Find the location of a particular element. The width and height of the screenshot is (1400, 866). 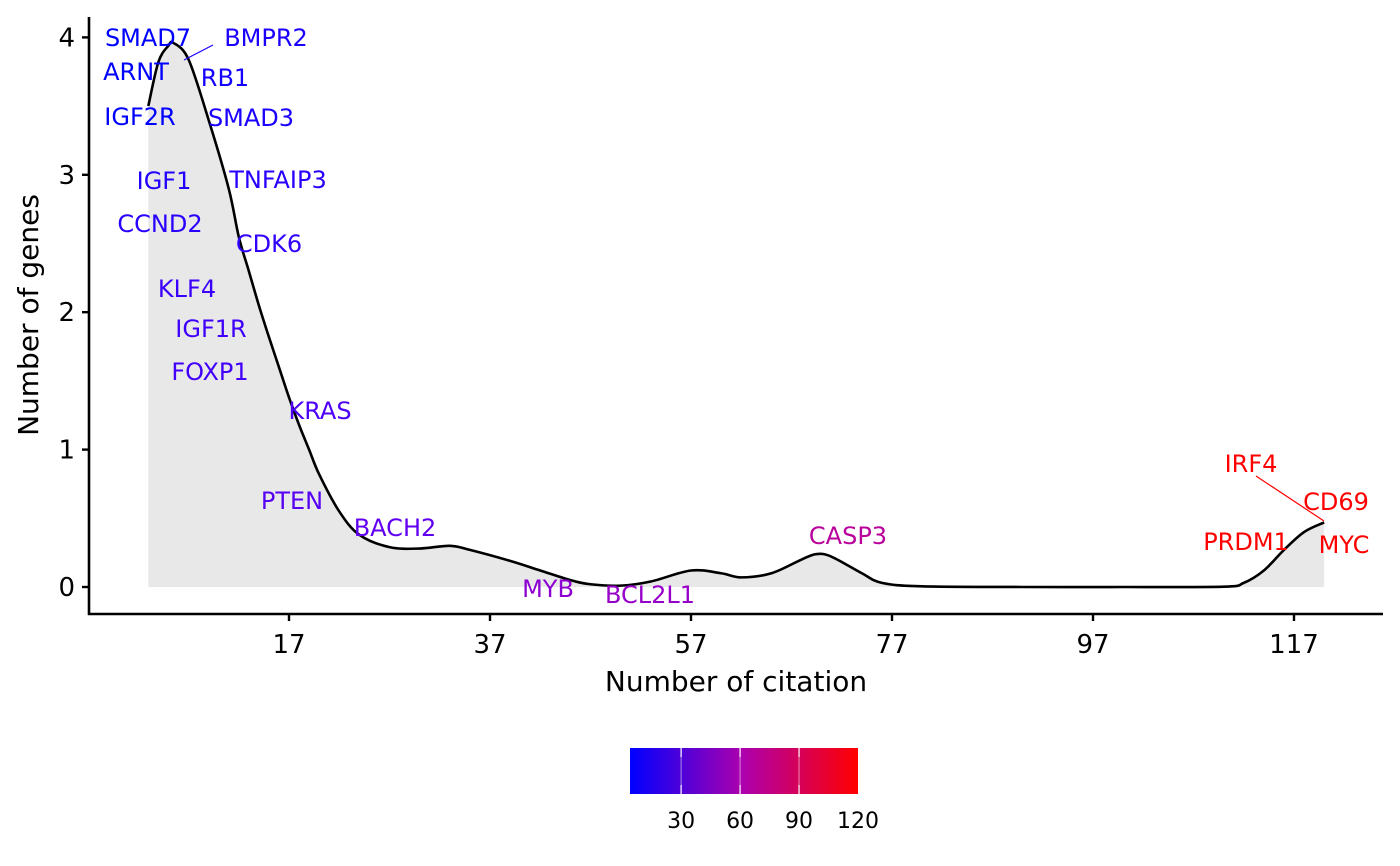

gene-label-myb: MYB is located at coordinates (548, 589).